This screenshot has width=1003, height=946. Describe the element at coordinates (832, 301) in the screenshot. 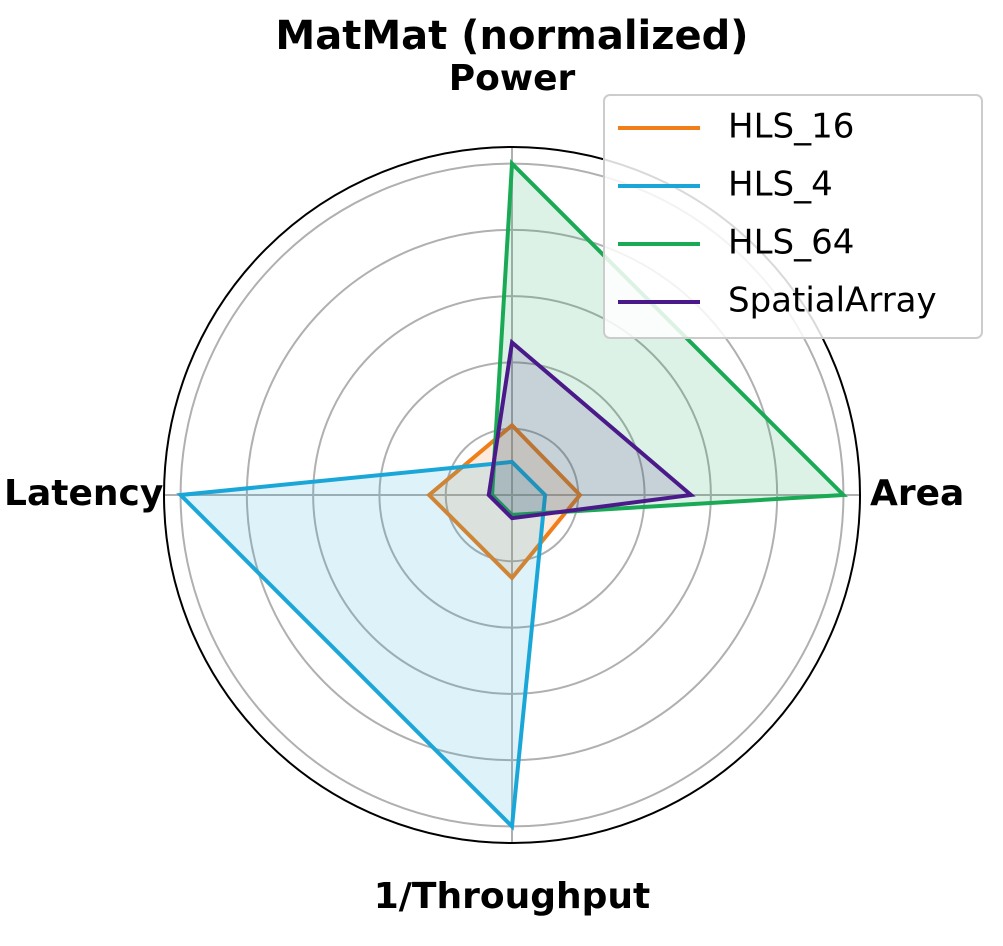

I see `legend-label: SpatialArray` at that location.